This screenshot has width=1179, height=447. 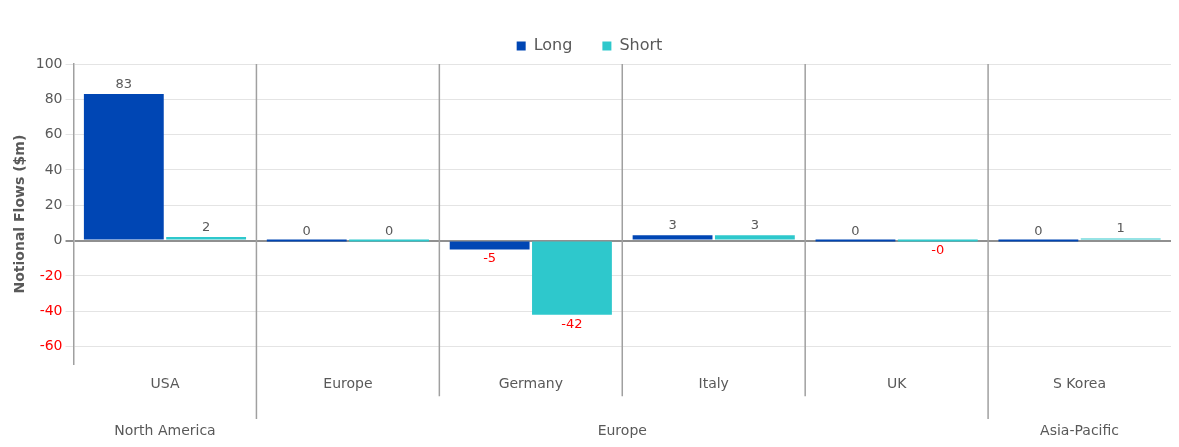 I want to click on y-tick-label: 100, so click(x=49, y=62).